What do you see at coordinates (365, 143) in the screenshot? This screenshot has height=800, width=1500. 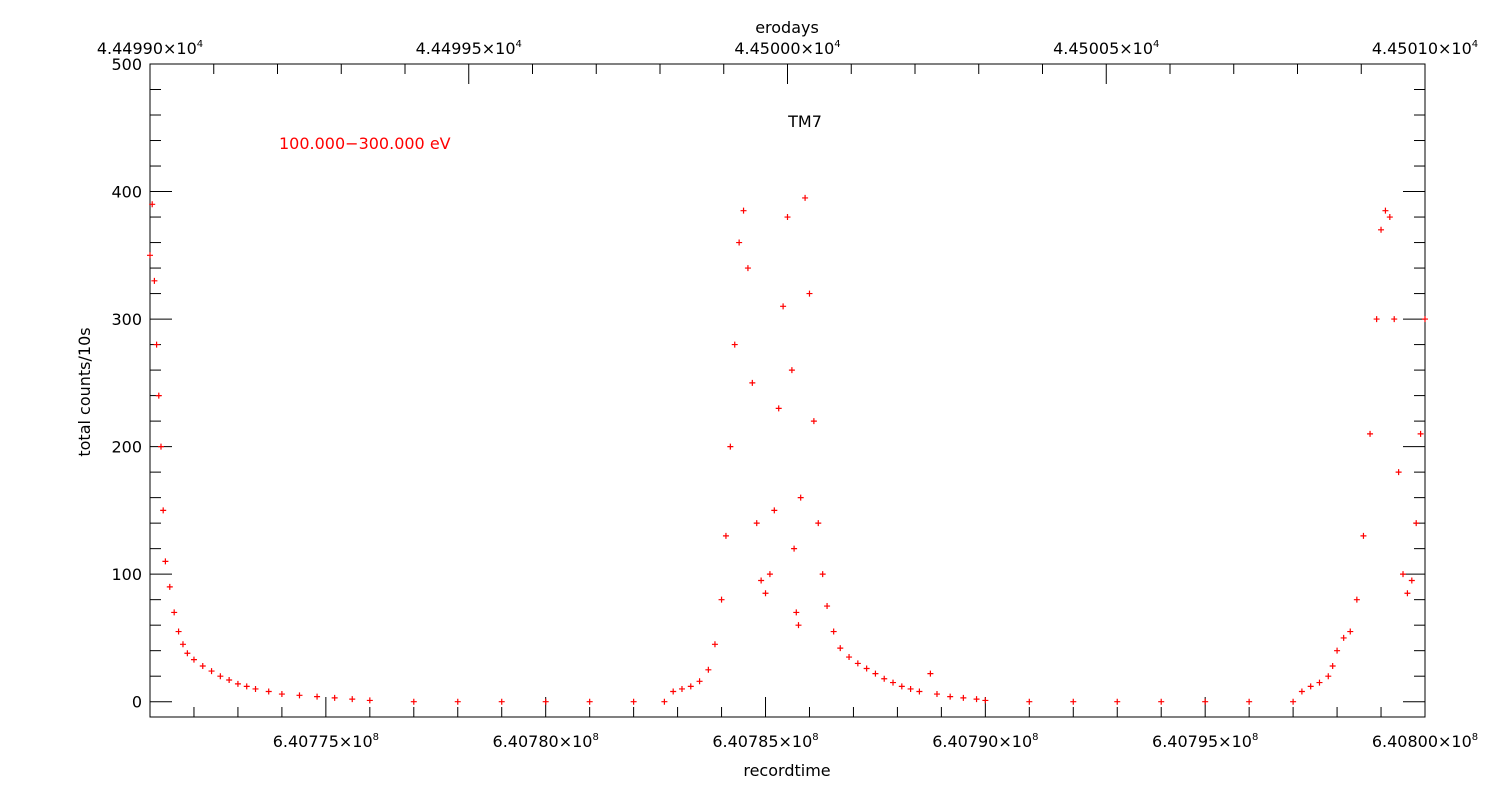 I see `energy-annotation: 100.000−300.000 eV` at bounding box center [365, 143].